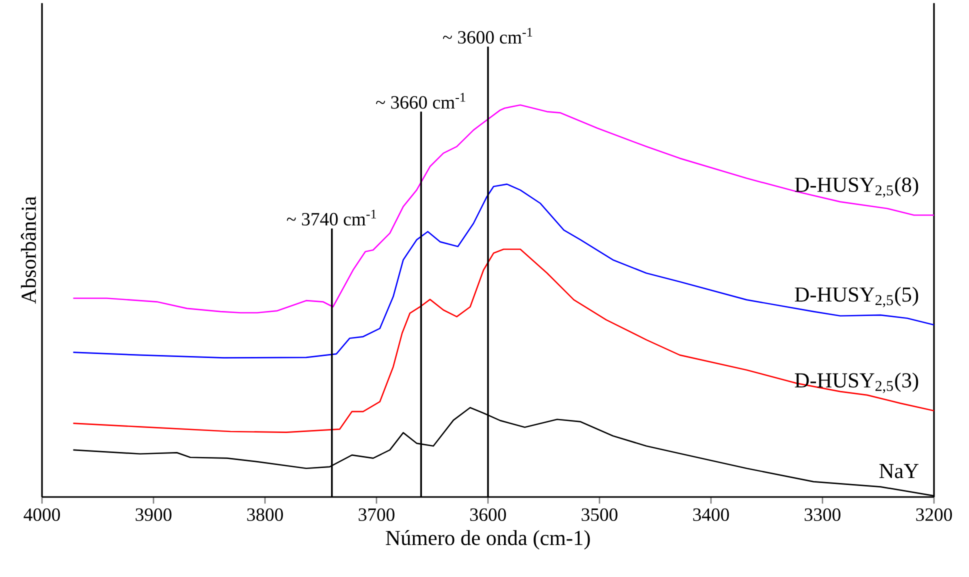 This screenshot has height=577, width=969. Describe the element at coordinates (934, 514) in the screenshot. I see `x-tick-label: 3200` at that location.